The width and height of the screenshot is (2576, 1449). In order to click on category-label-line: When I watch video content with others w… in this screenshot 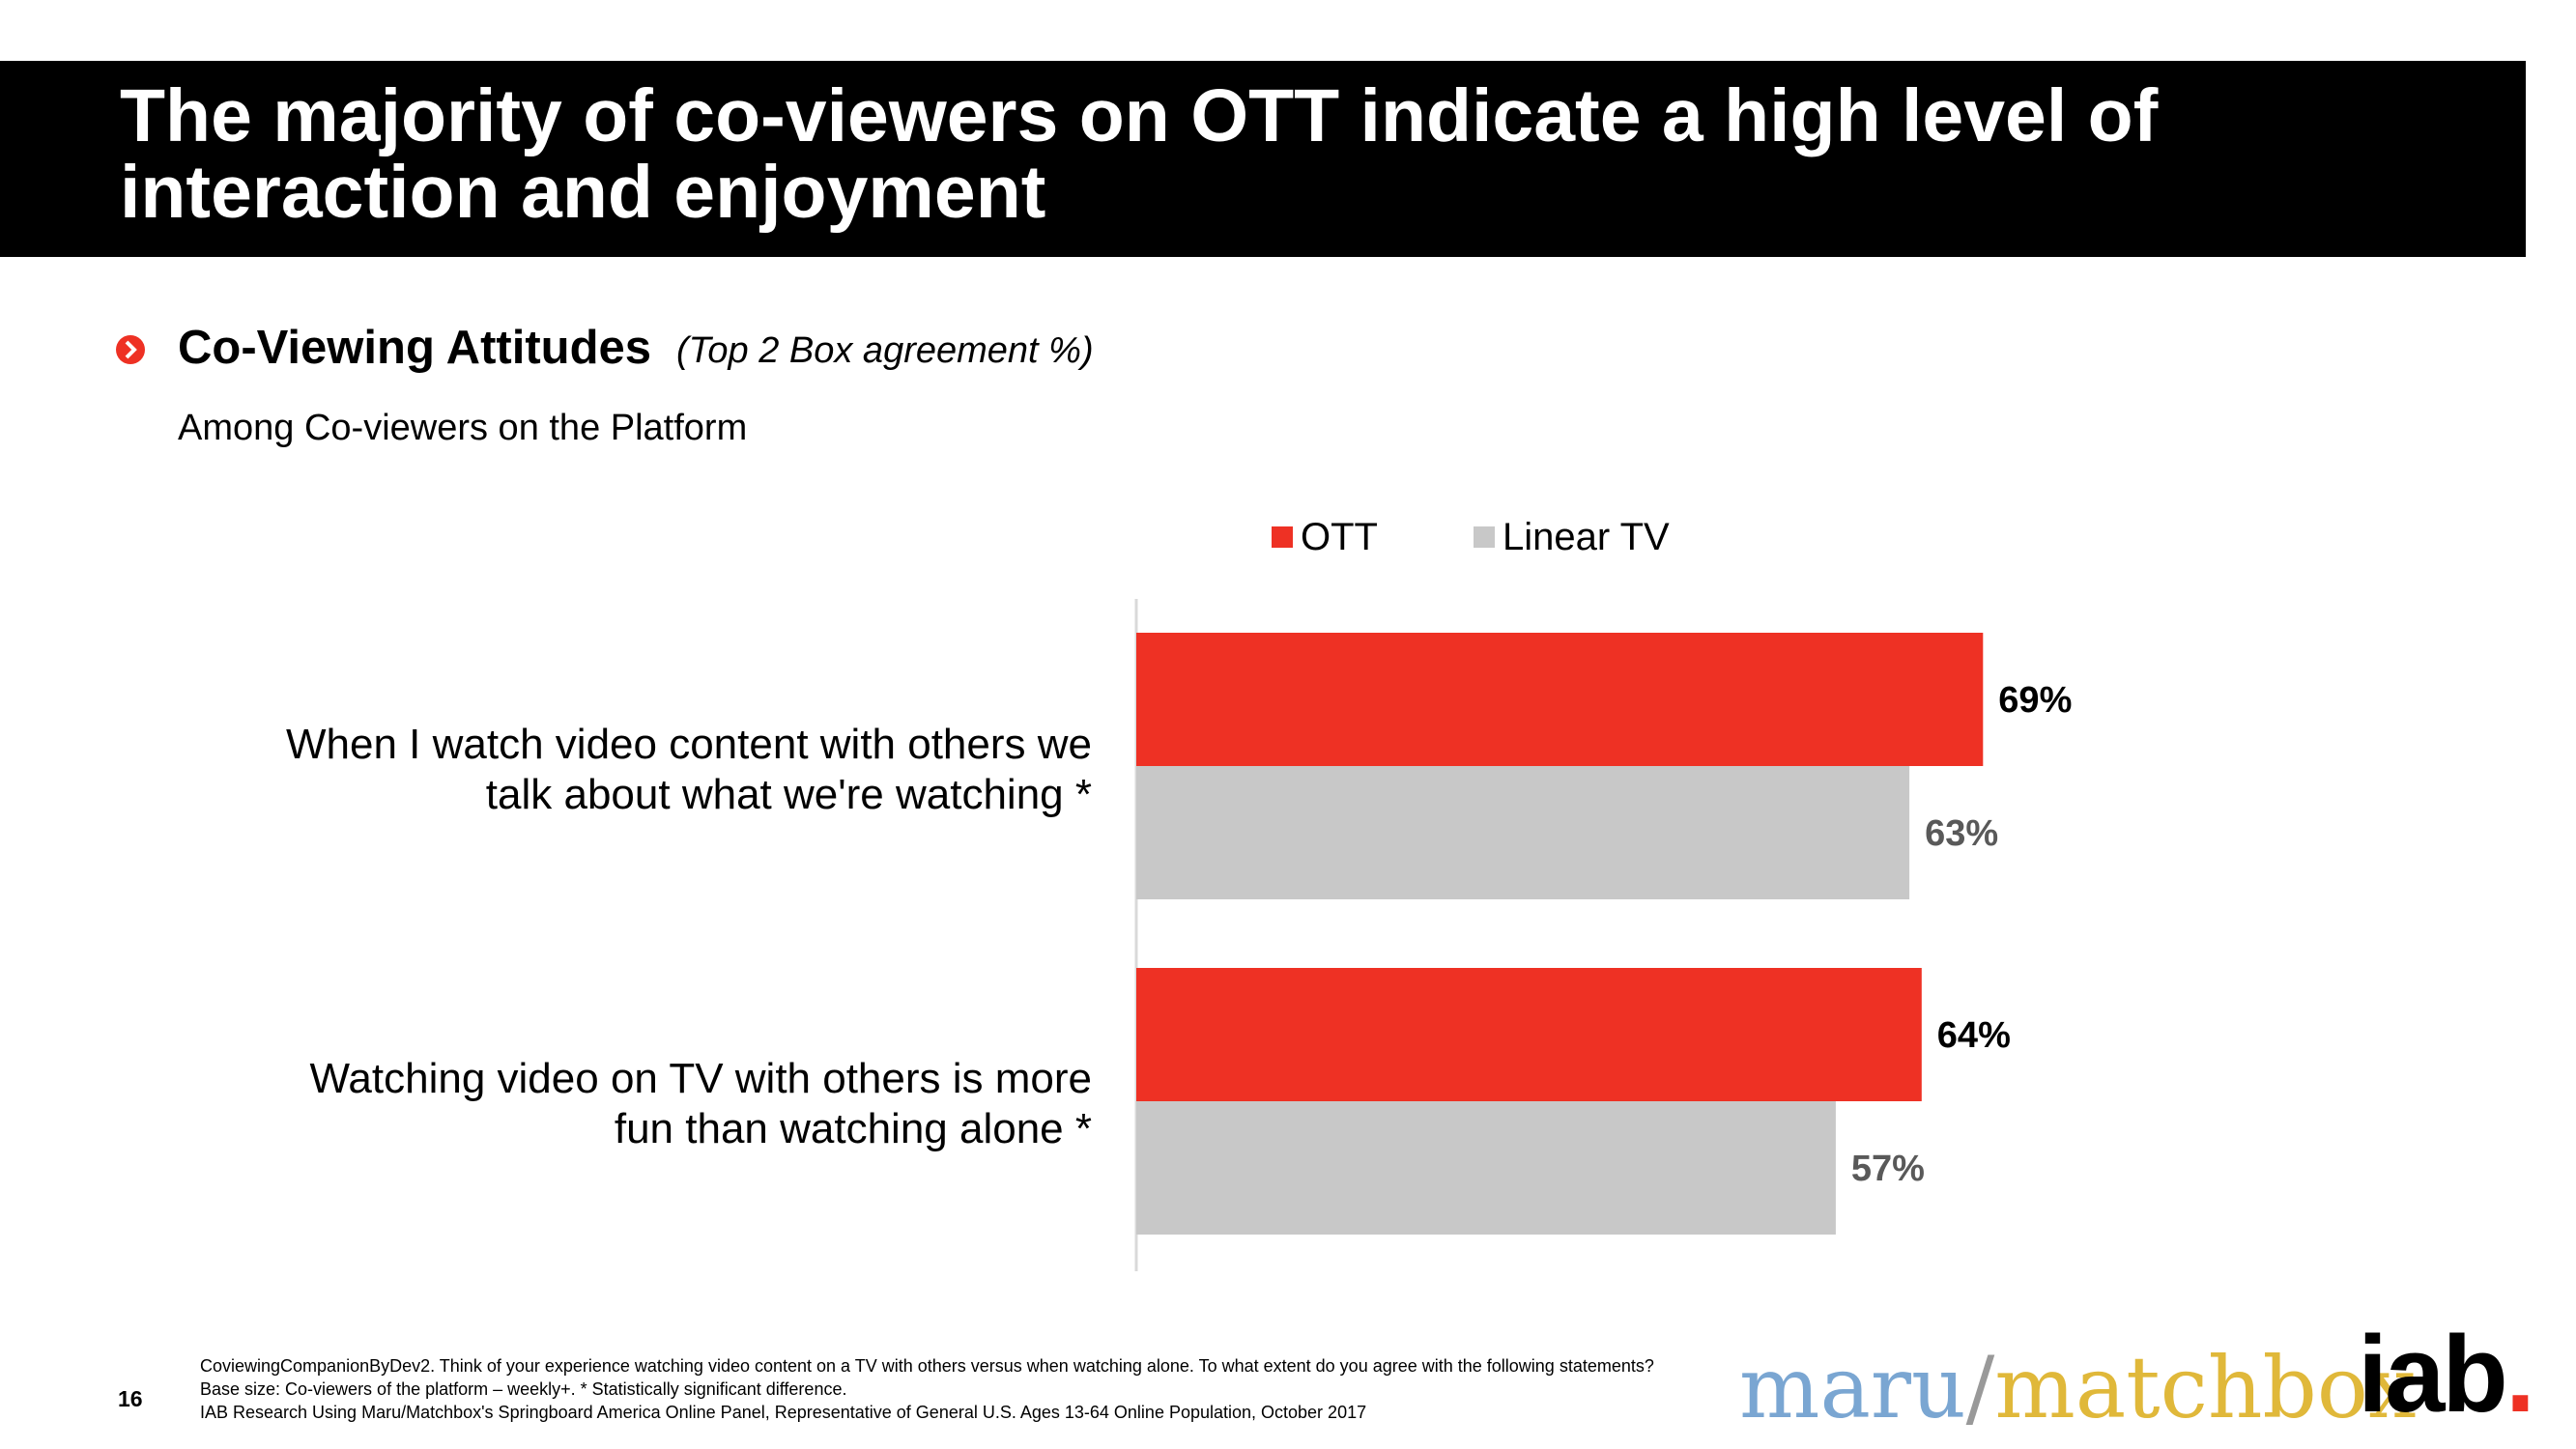, I will do `click(689, 744)`.